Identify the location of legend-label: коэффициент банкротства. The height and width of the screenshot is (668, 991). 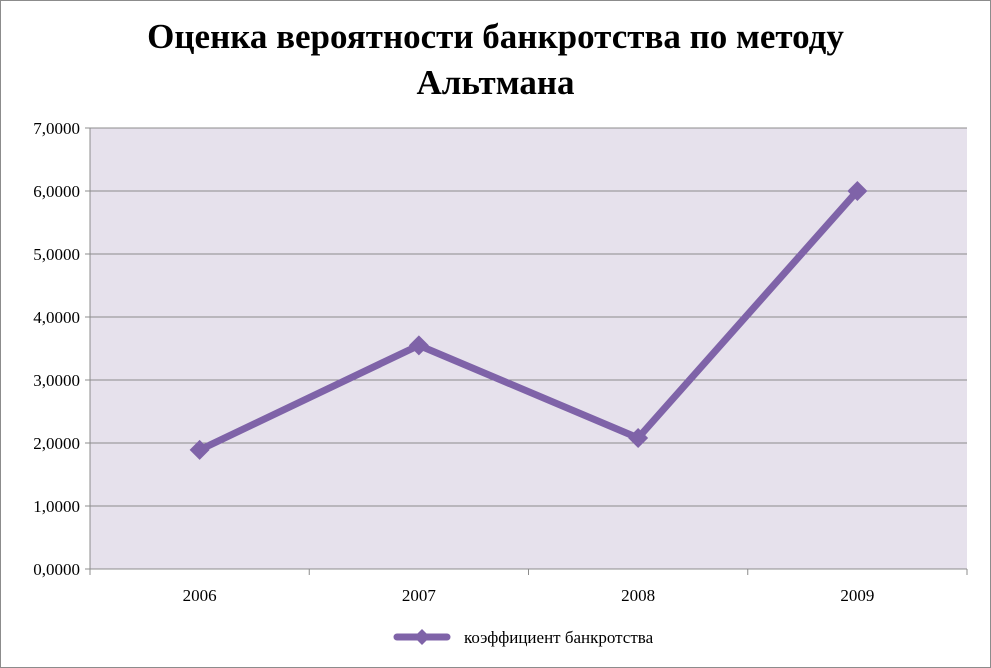
(559, 637).